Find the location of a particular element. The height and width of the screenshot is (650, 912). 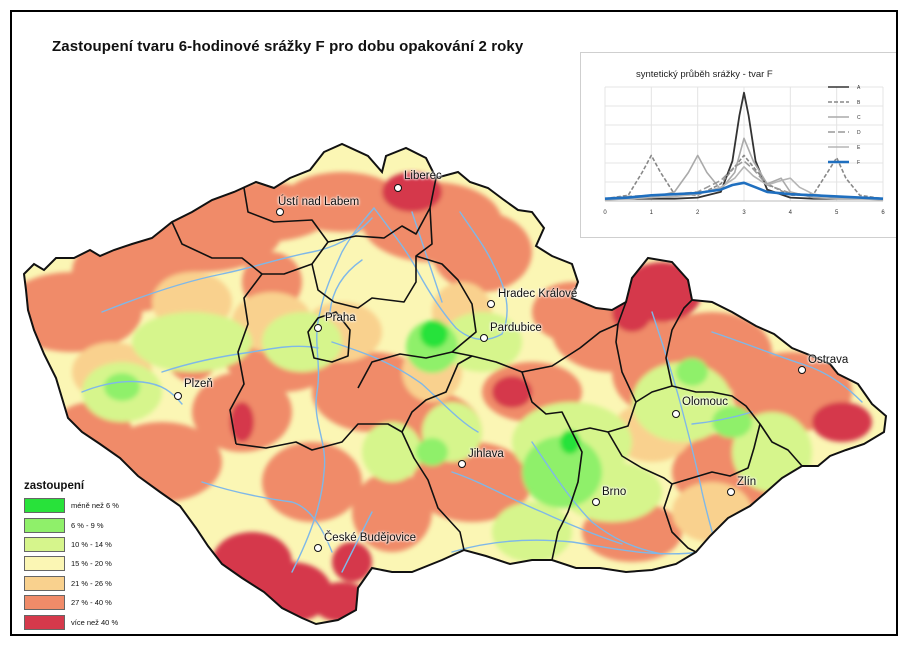

city-label: Olomouc is located at coordinates (705, 402).